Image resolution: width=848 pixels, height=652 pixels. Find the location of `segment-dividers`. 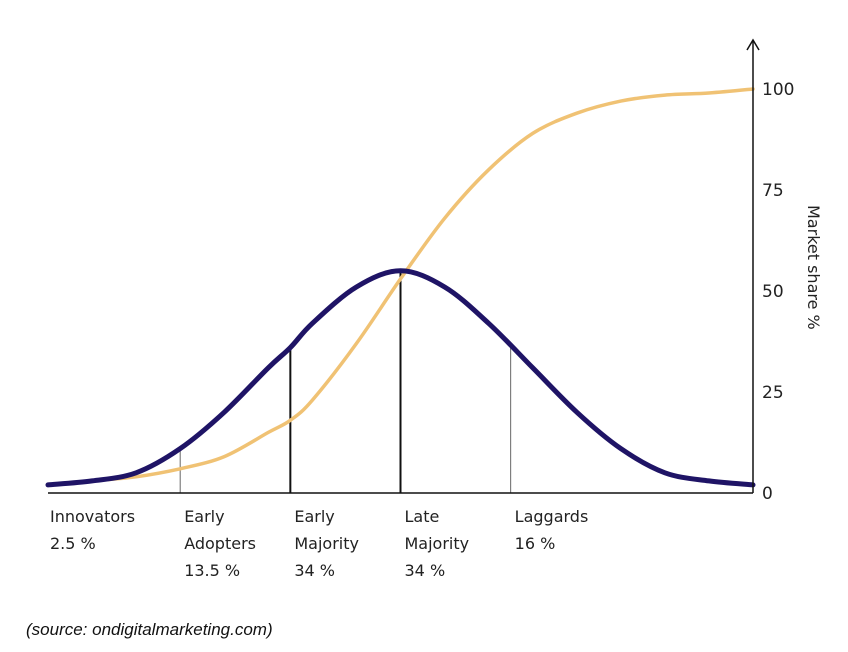

segment-dividers is located at coordinates (345, 381).